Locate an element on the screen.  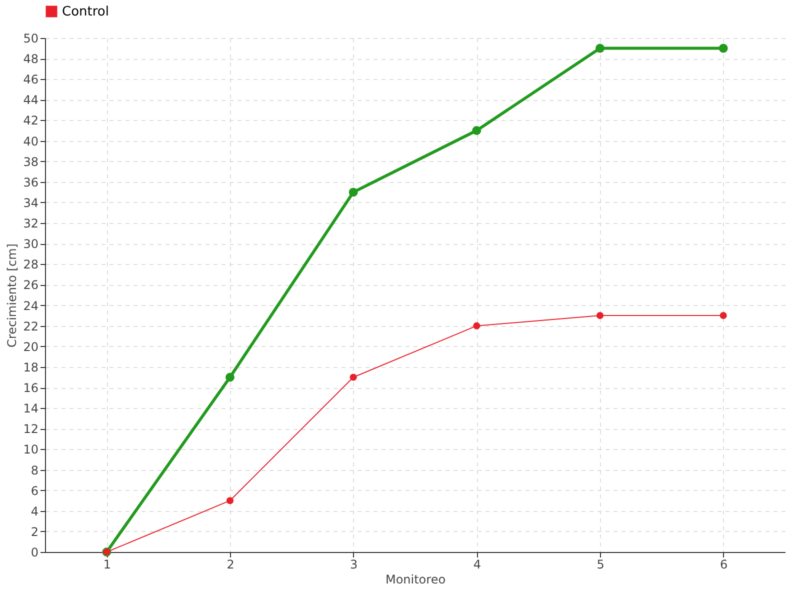
y-tick-label: 20 is located at coordinates (30, 347).